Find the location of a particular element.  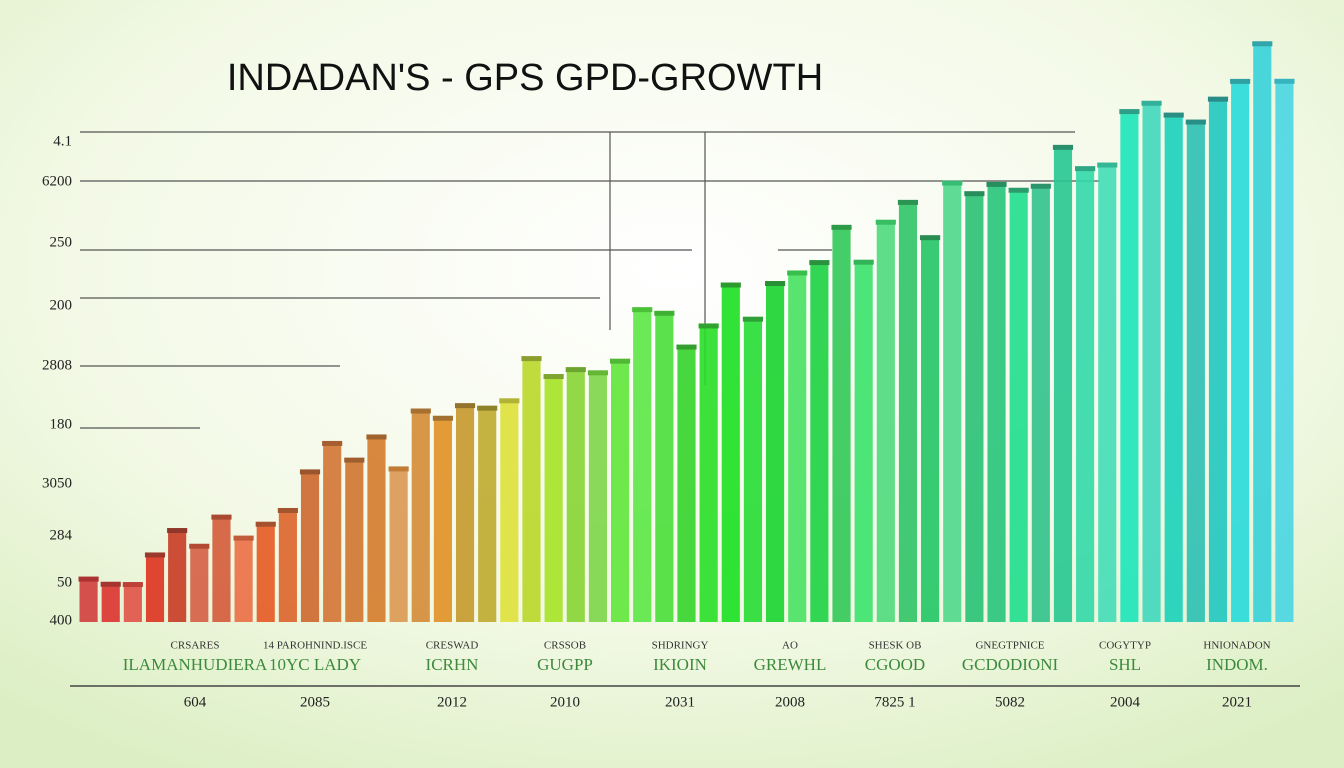

y-label: 3050 is located at coordinates (57, 483).